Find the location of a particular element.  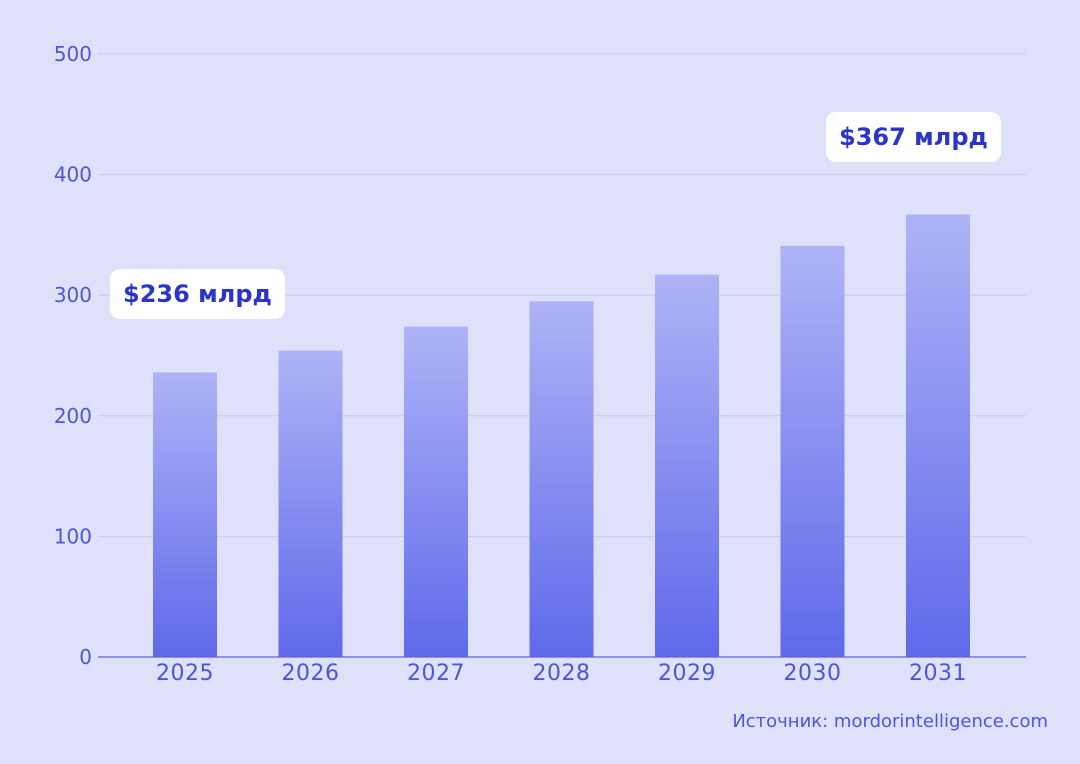

annotation-first-value: $236 млрд is located at coordinates (197, 294).